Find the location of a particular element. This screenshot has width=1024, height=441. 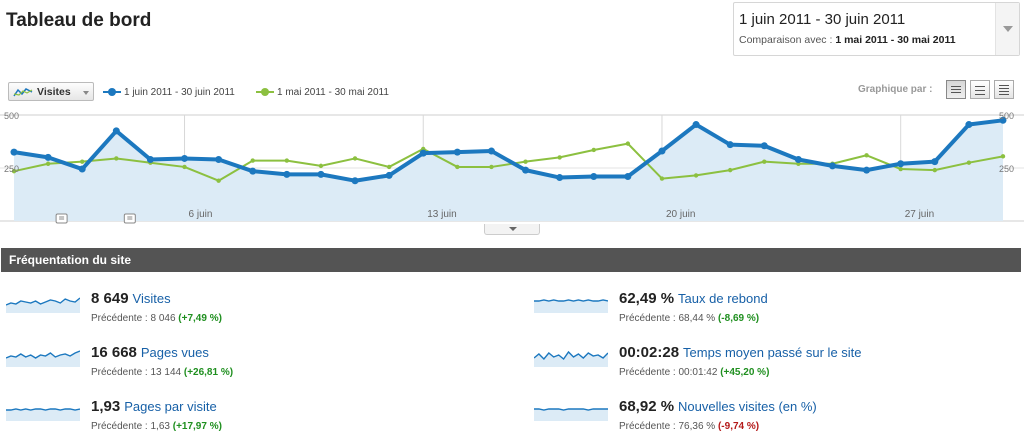

series-previous-line is located at coordinates (508, 162).